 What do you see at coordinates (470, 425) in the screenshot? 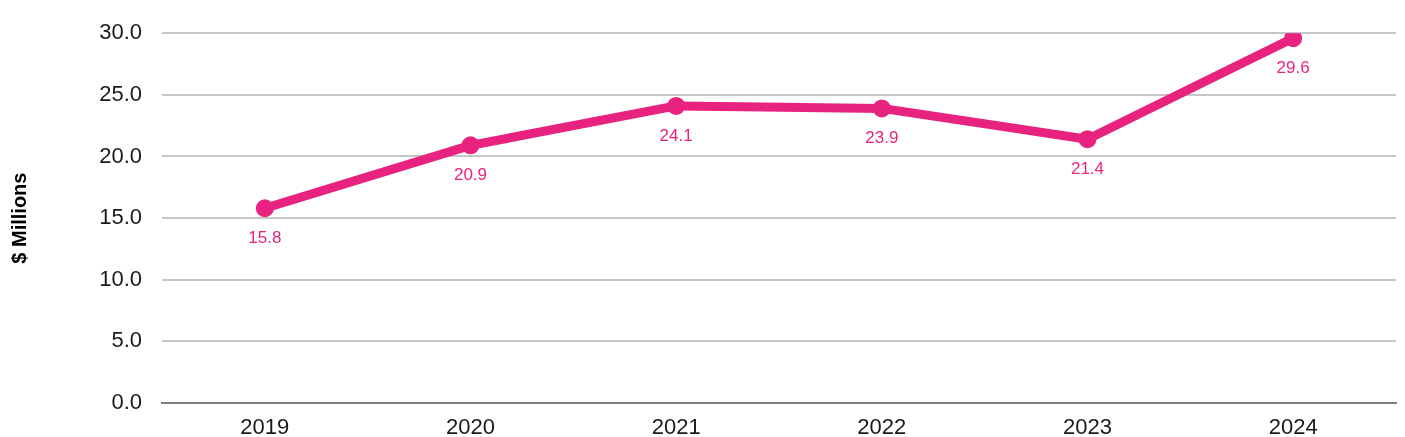
I see `x-tick-label: 2020` at bounding box center [470, 425].